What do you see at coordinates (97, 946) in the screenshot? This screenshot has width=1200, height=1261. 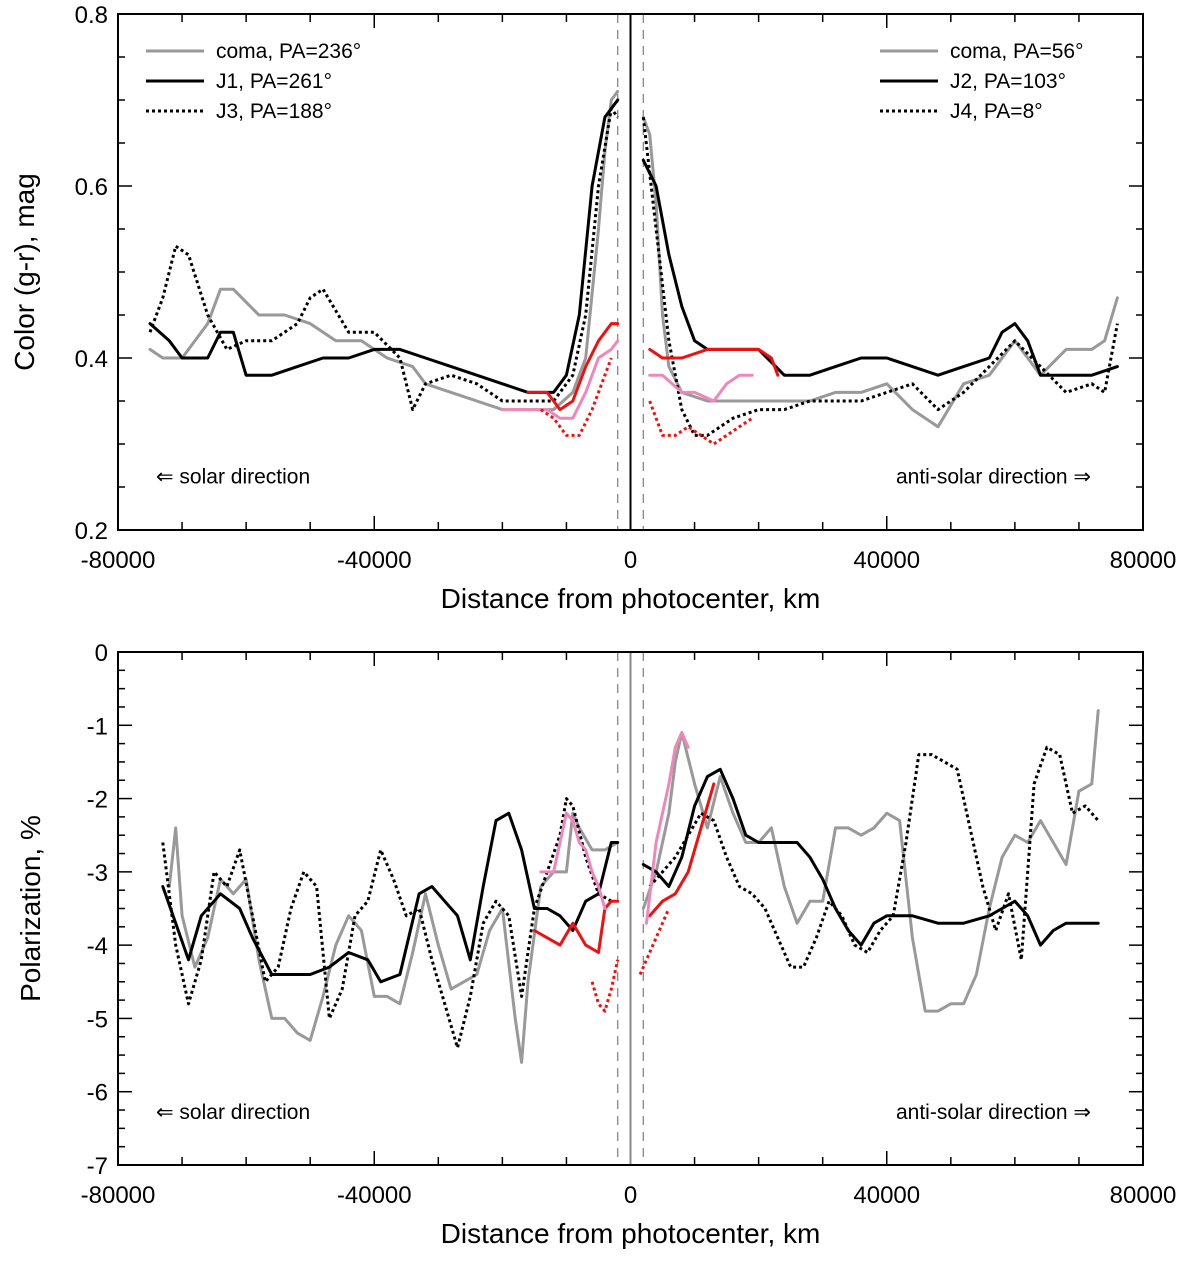 I see `y-tick-label: -4` at bounding box center [97, 946].